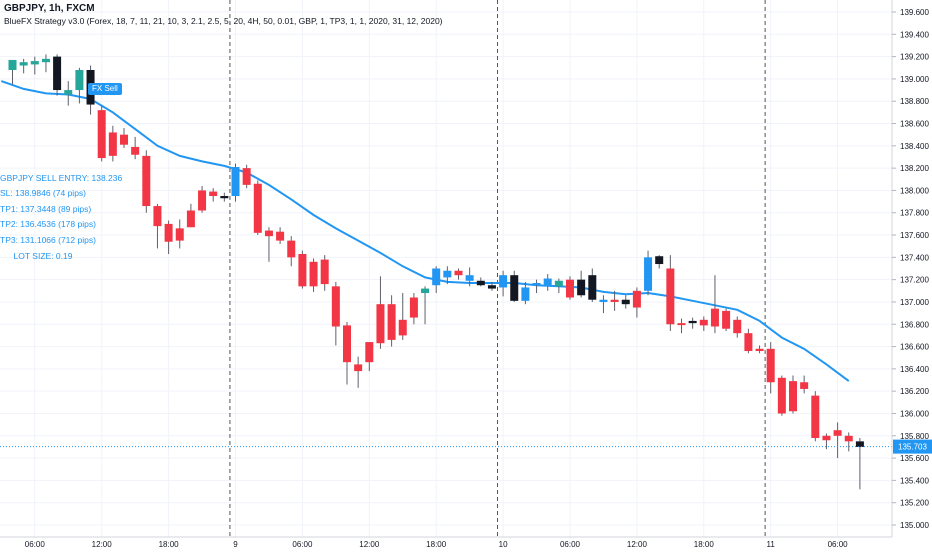 Image resolution: width=932 pixels, height=555 pixels. Describe the element at coordinates (914, 503) in the screenshot. I see `price-tick-label: 135.200` at that location.